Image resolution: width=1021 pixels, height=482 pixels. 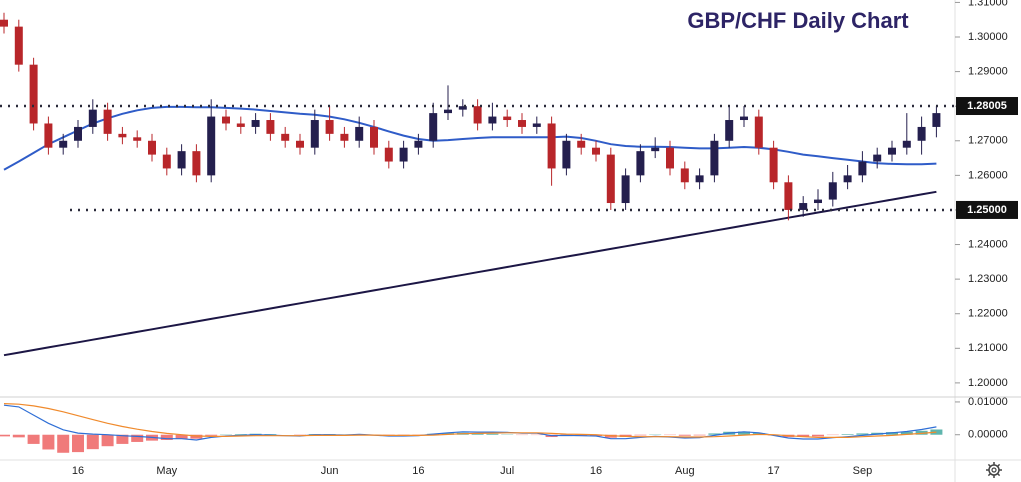 What do you see at coordinates (330, 471) in the screenshot?
I see `x-tick-label: Jun` at bounding box center [330, 471].